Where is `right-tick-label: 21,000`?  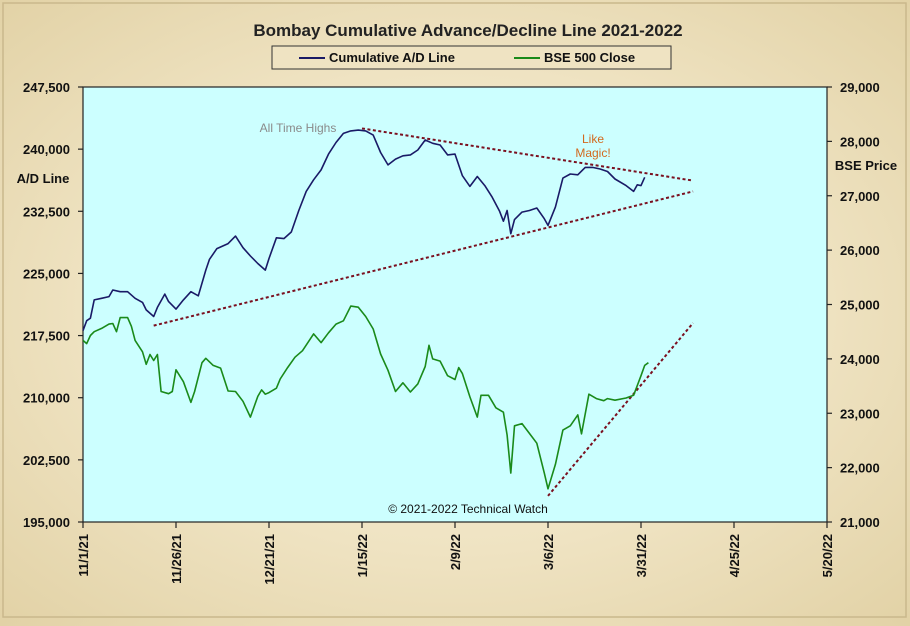 right-tick-label: 21,000 is located at coordinates (860, 522).